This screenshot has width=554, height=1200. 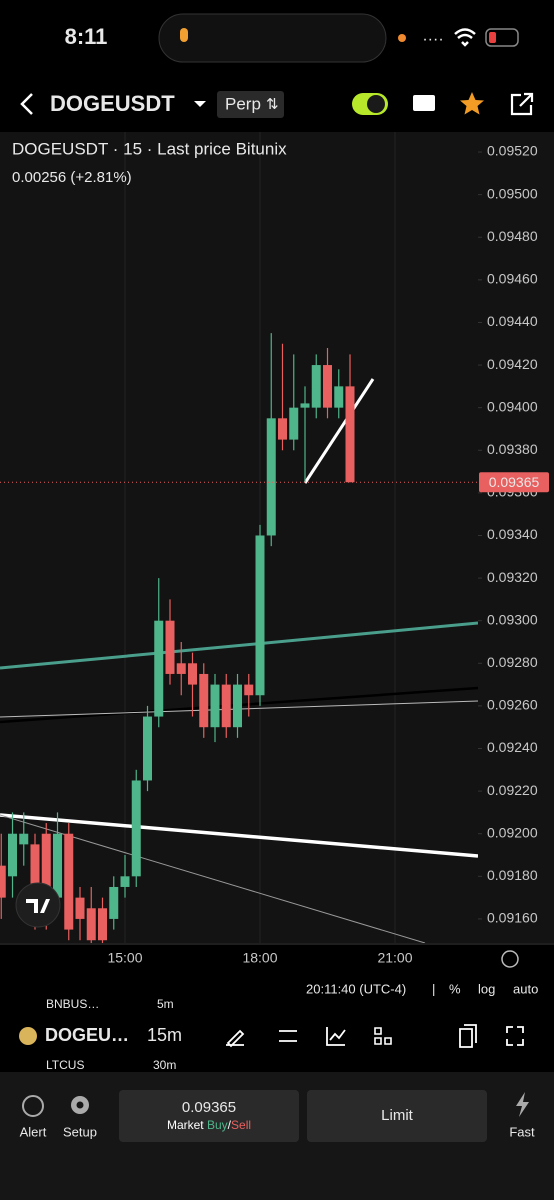 I want to click on y-tick-label: 0.09340, so click(x=512, y=534).